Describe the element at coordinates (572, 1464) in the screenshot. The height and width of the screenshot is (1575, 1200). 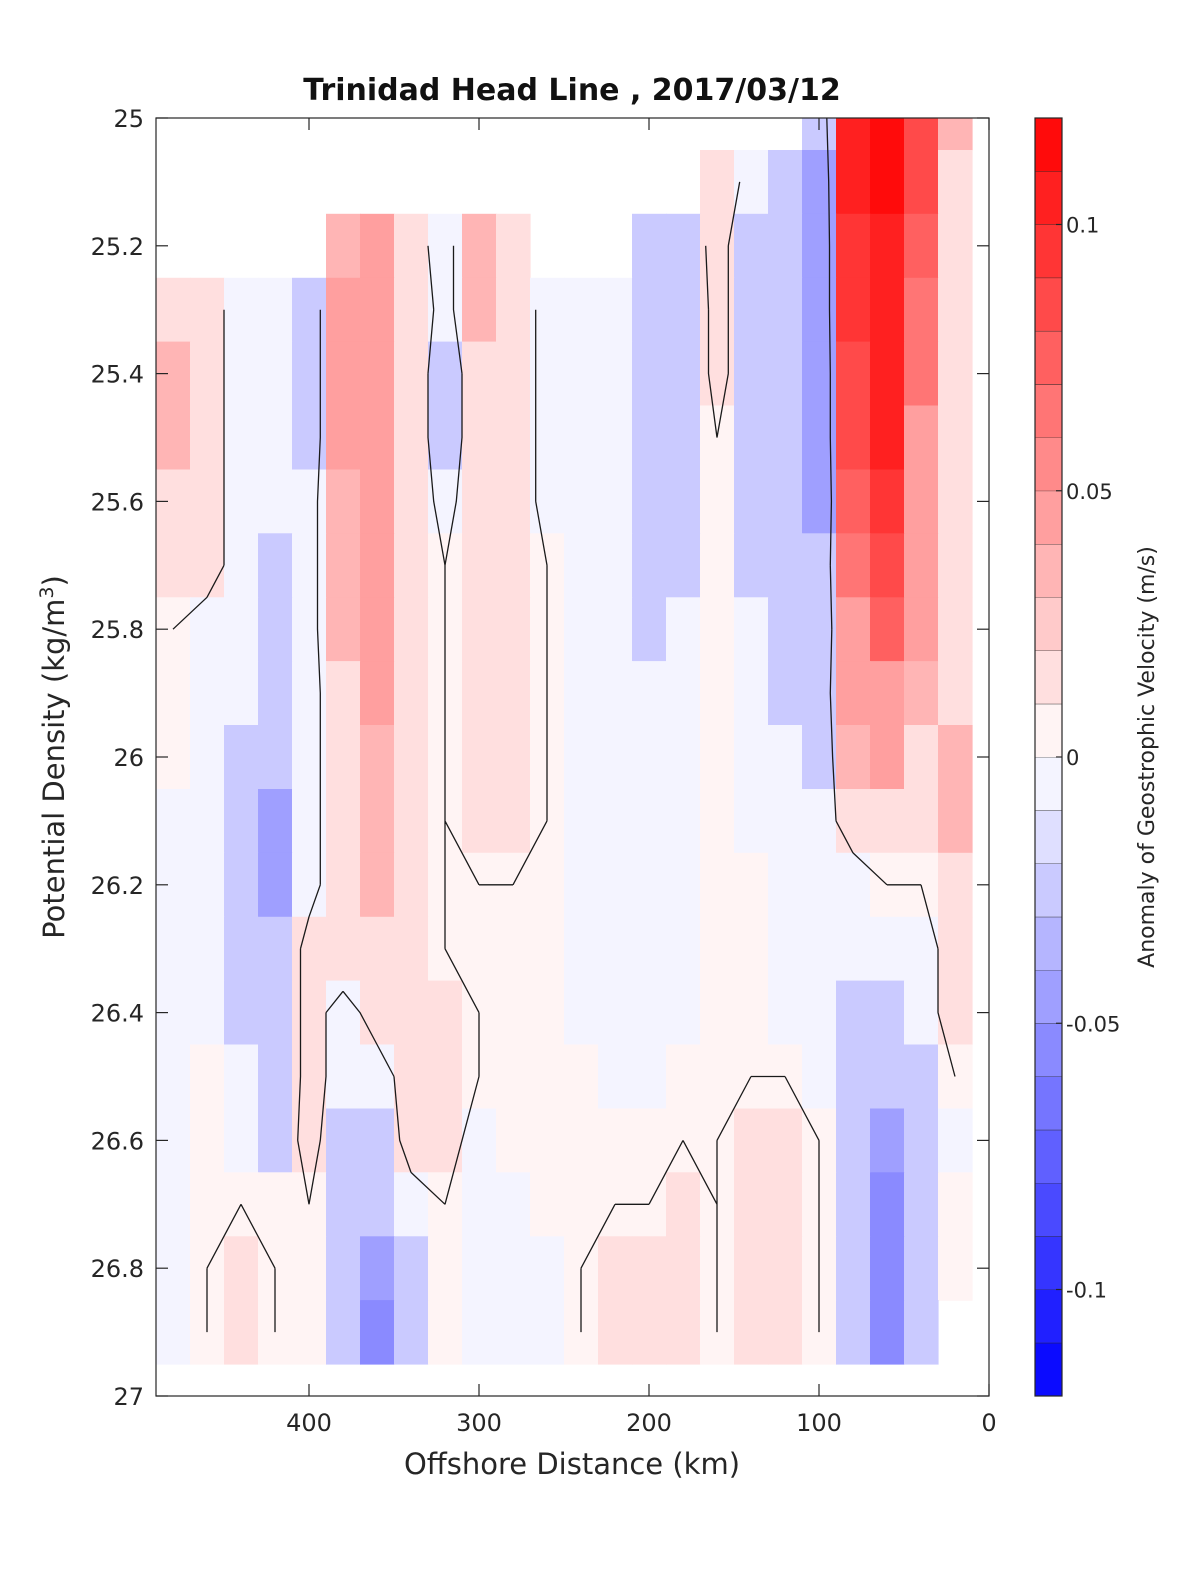
I see `x-axis-label: Offshore Distance (km)` at that location.